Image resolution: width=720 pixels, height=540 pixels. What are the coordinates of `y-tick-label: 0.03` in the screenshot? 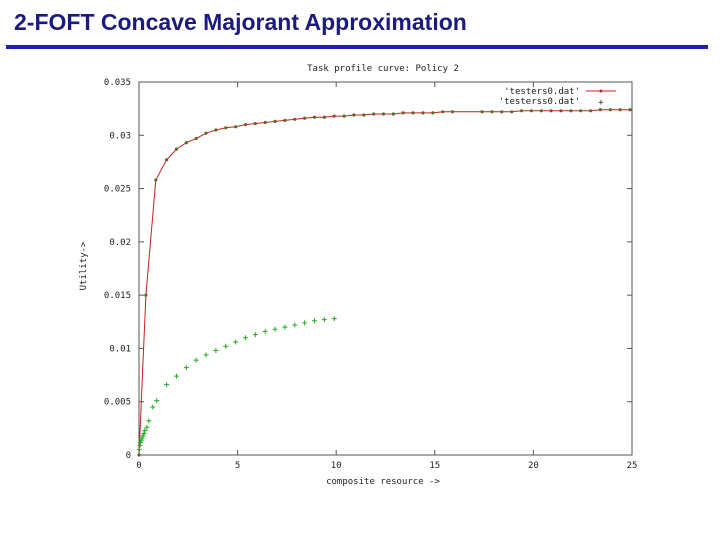 It's located at (120, 136).